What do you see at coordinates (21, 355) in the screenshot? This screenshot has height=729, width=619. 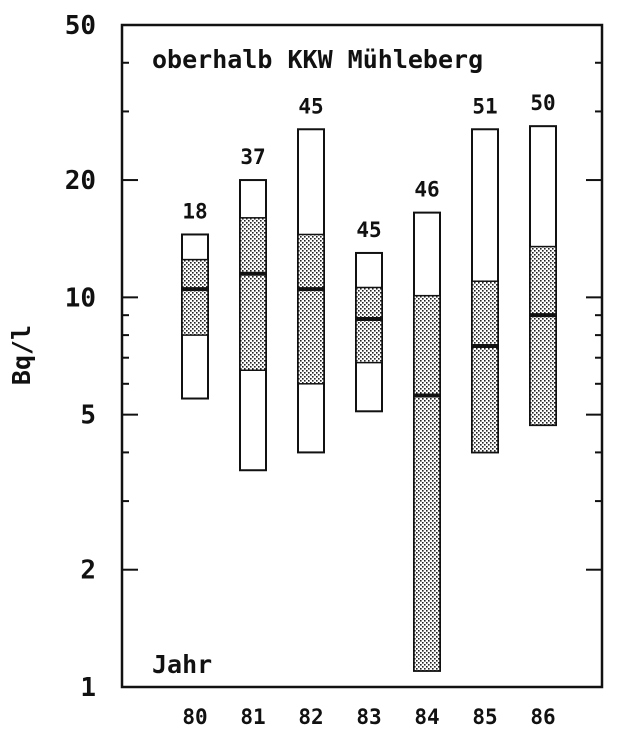 I see `y-axis-label: Bq/l` at bounding box center [21, 355].